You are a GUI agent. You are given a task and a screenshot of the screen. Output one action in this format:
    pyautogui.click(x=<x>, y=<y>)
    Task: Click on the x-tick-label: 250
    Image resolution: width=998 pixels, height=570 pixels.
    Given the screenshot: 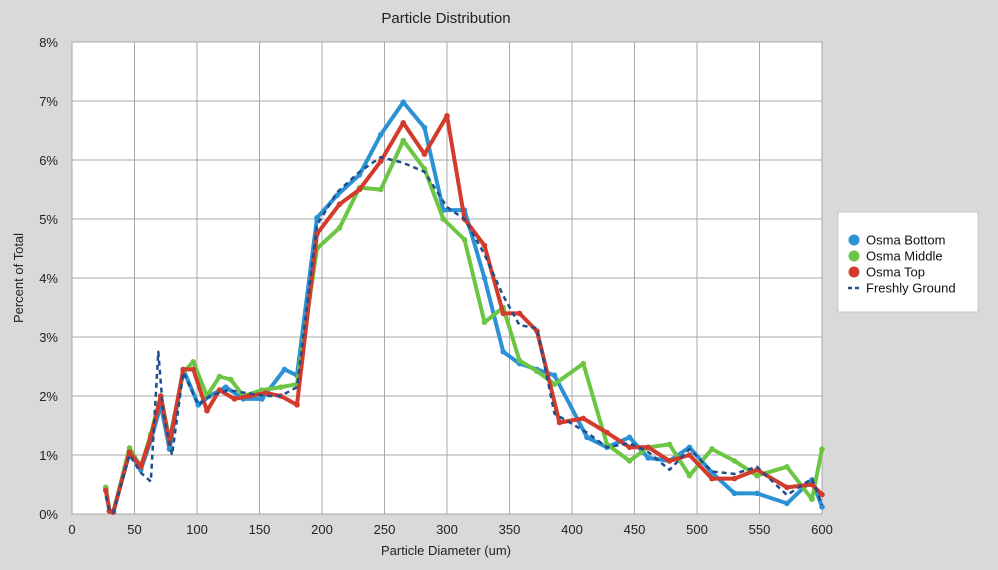 What is the action you would take?
    pyautogui.click(x=385, y=529)
    